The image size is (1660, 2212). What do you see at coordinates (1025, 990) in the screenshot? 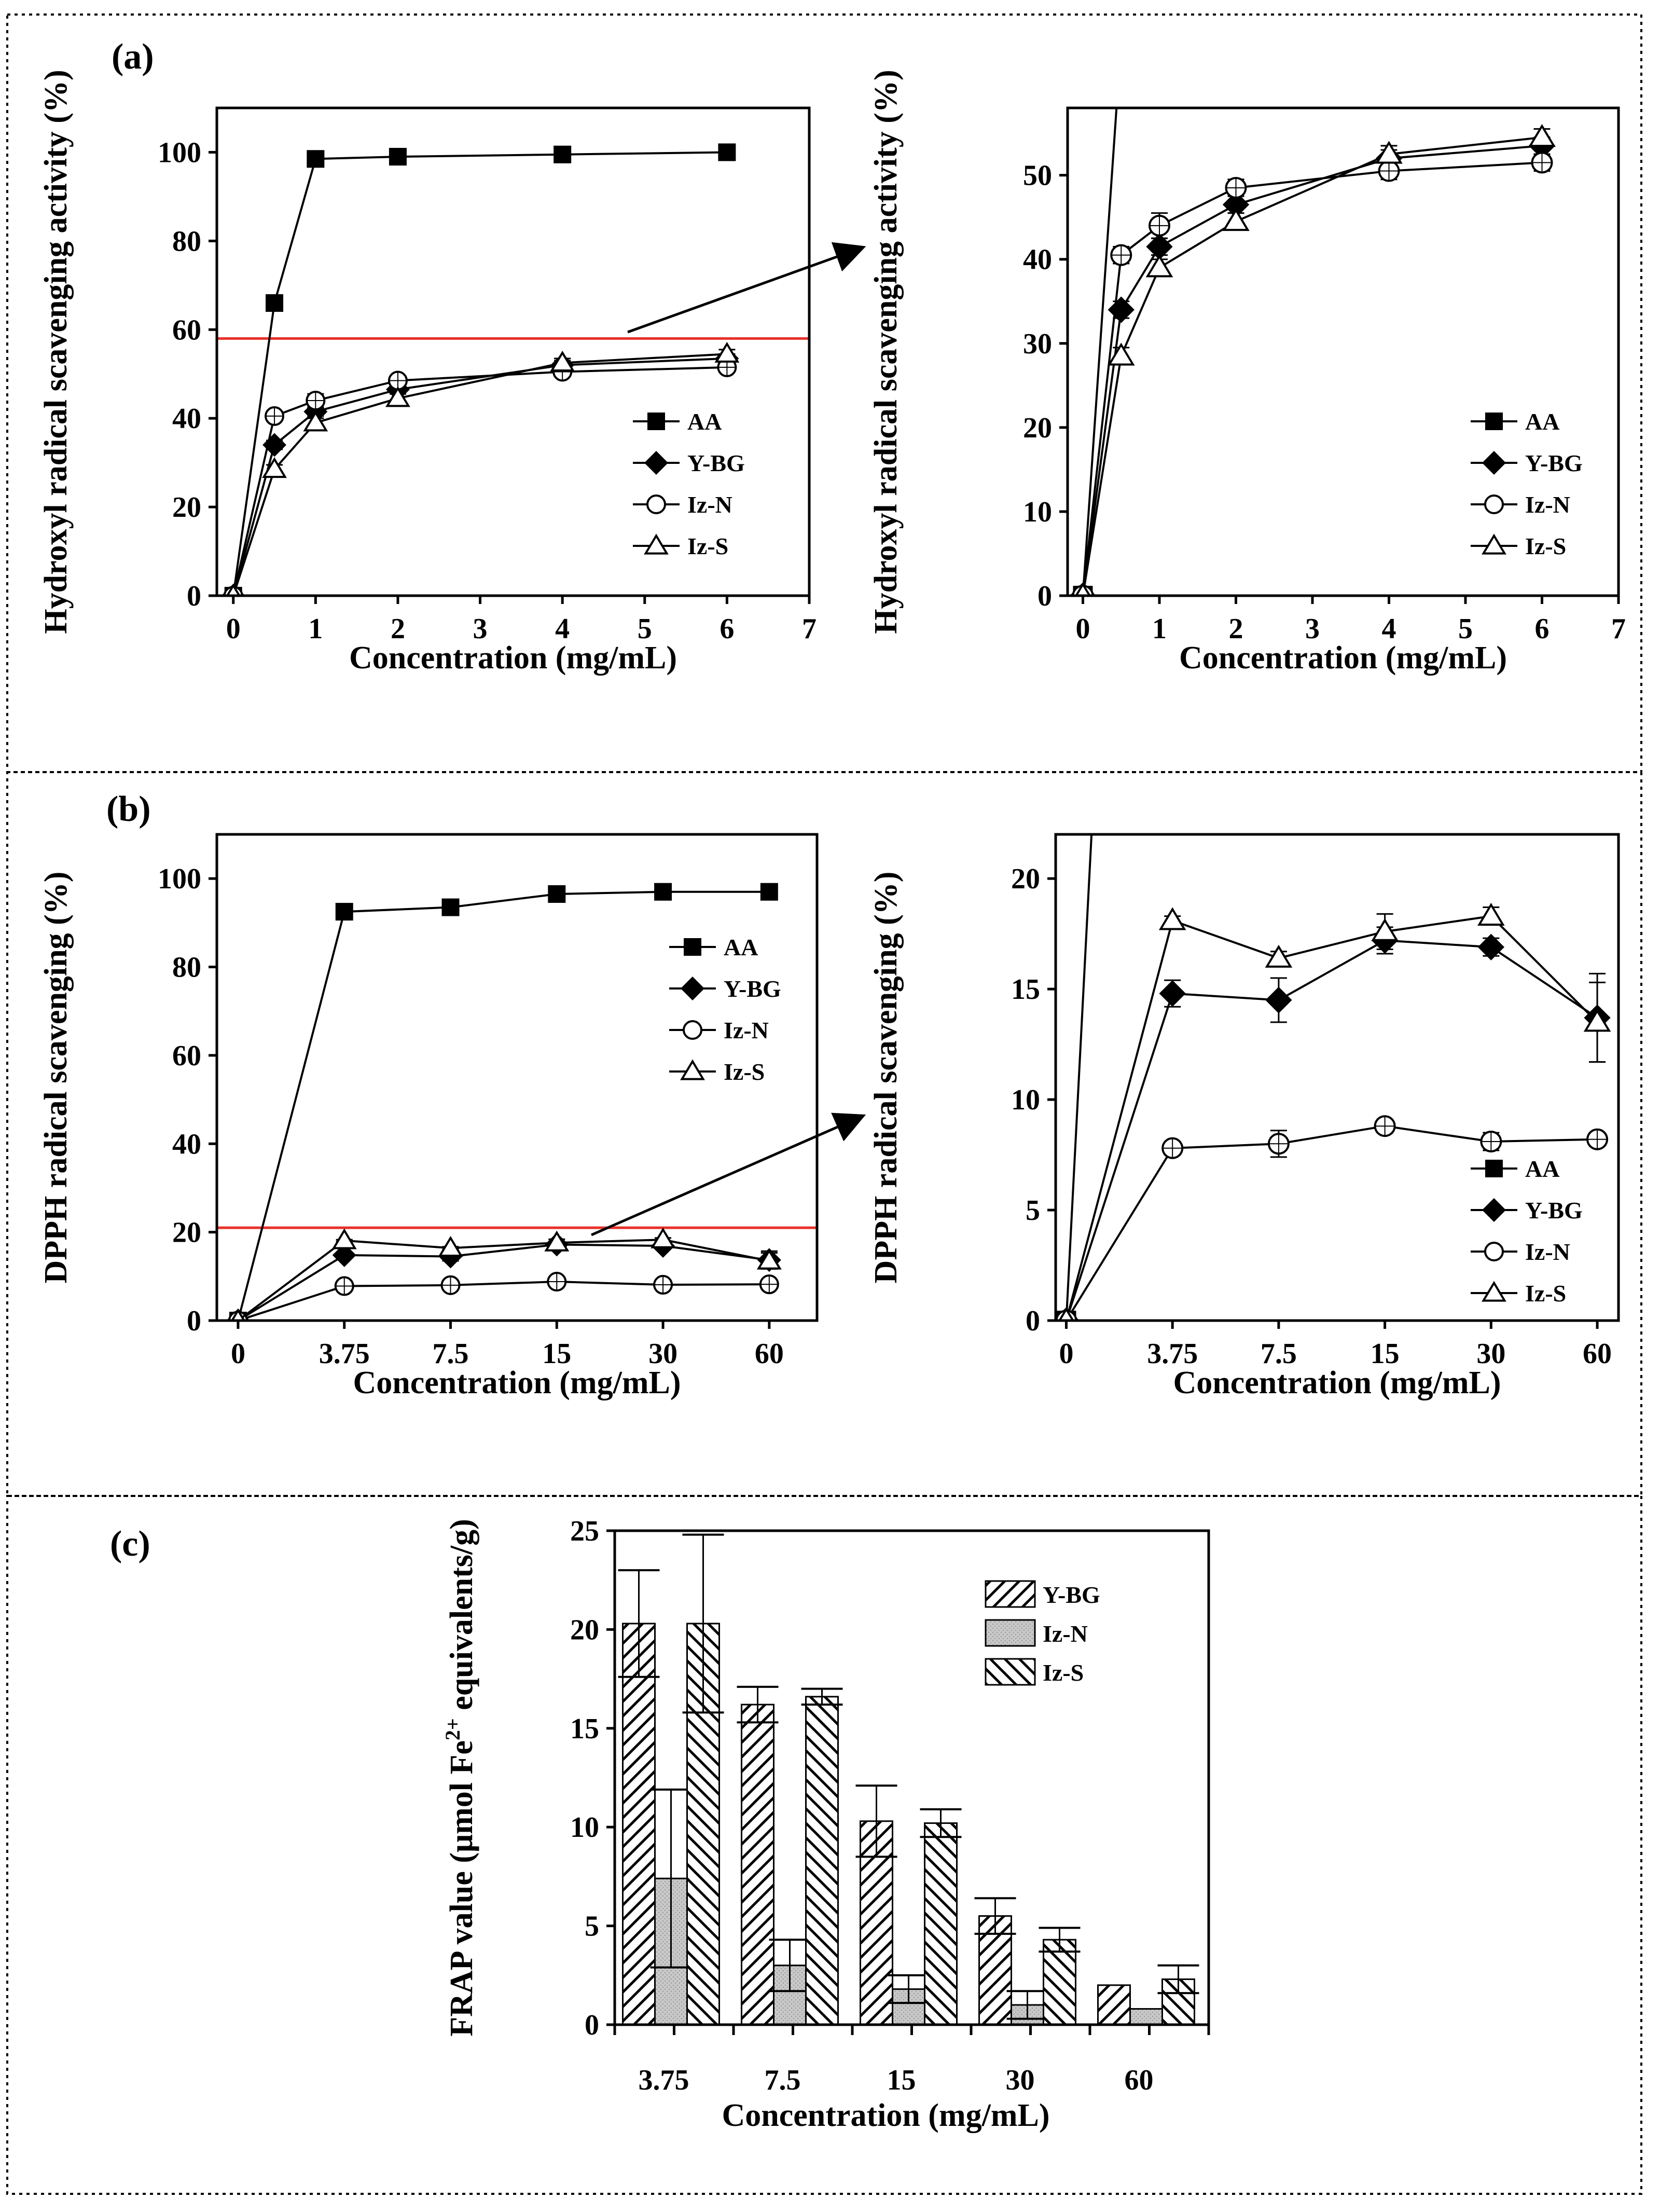
I see `y-tick-label: 15` at bounding box center [1025, 990].